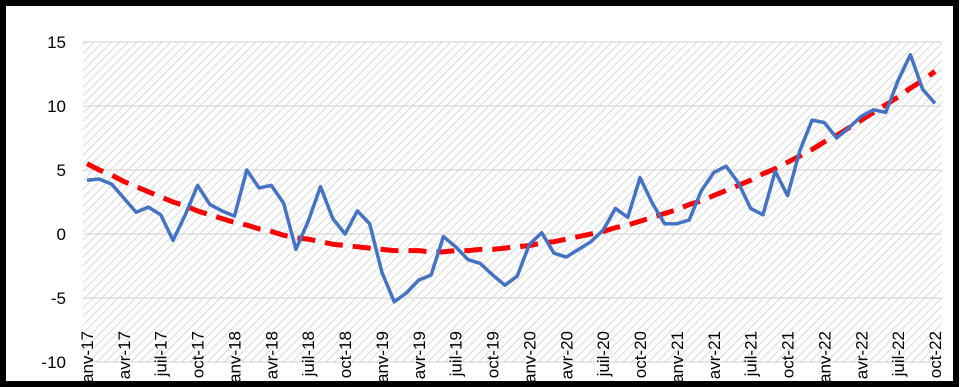  What do you see at coordinates (898, 354) in the screenshot?
I see `x-tick-label: juil-22` at bounding box center [898, 354].